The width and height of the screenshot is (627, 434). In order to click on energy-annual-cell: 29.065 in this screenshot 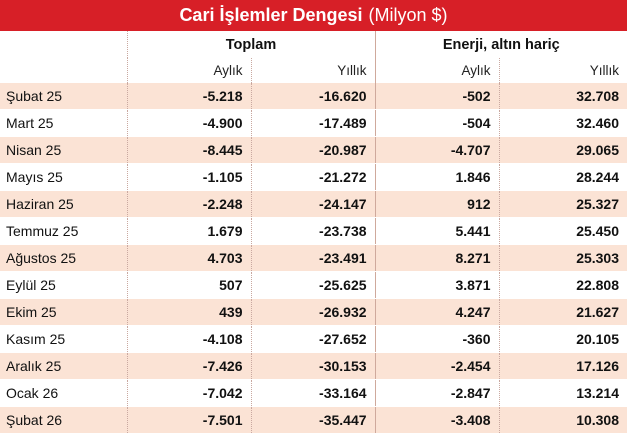, I will do `click(562, 150)`.